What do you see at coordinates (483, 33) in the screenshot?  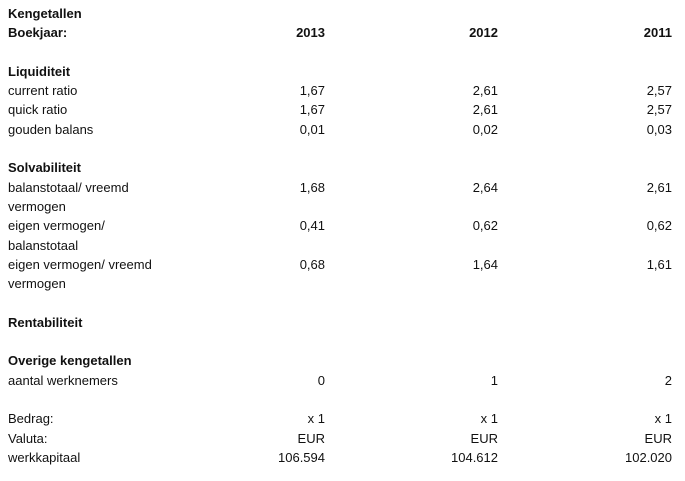 I see `year: 2012` at bounding box center [483, 33].